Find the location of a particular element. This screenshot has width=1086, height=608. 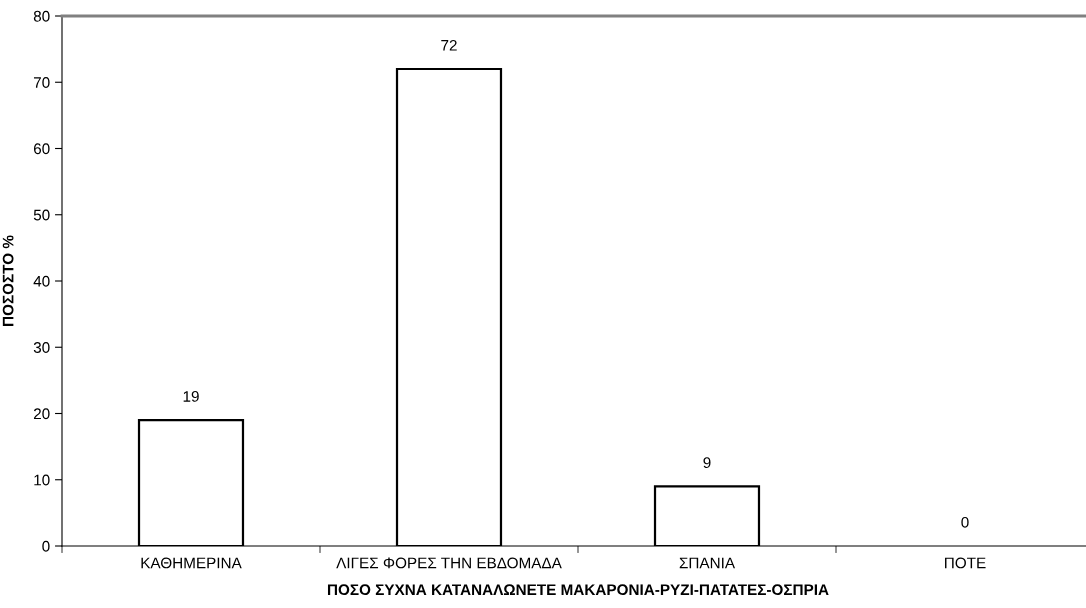

data-label: 0 is located at coordinates (965, 522).